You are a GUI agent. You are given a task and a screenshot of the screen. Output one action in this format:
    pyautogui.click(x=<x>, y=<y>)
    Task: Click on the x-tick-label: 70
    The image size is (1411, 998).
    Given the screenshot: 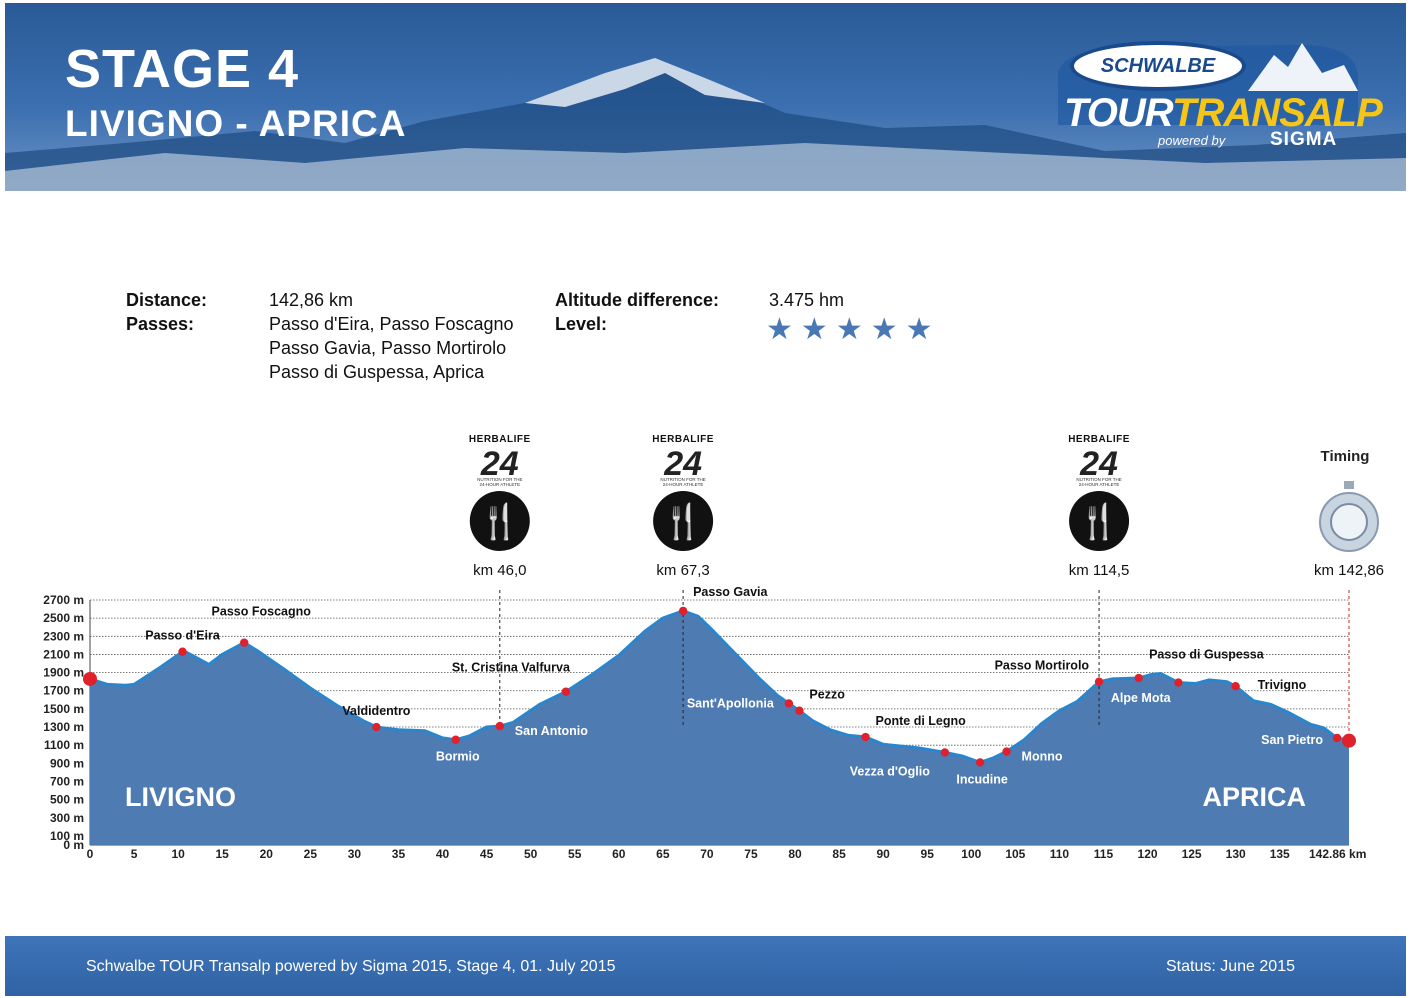 What is the action you would take?
    pyautogui.click(x=707, y=854)
    